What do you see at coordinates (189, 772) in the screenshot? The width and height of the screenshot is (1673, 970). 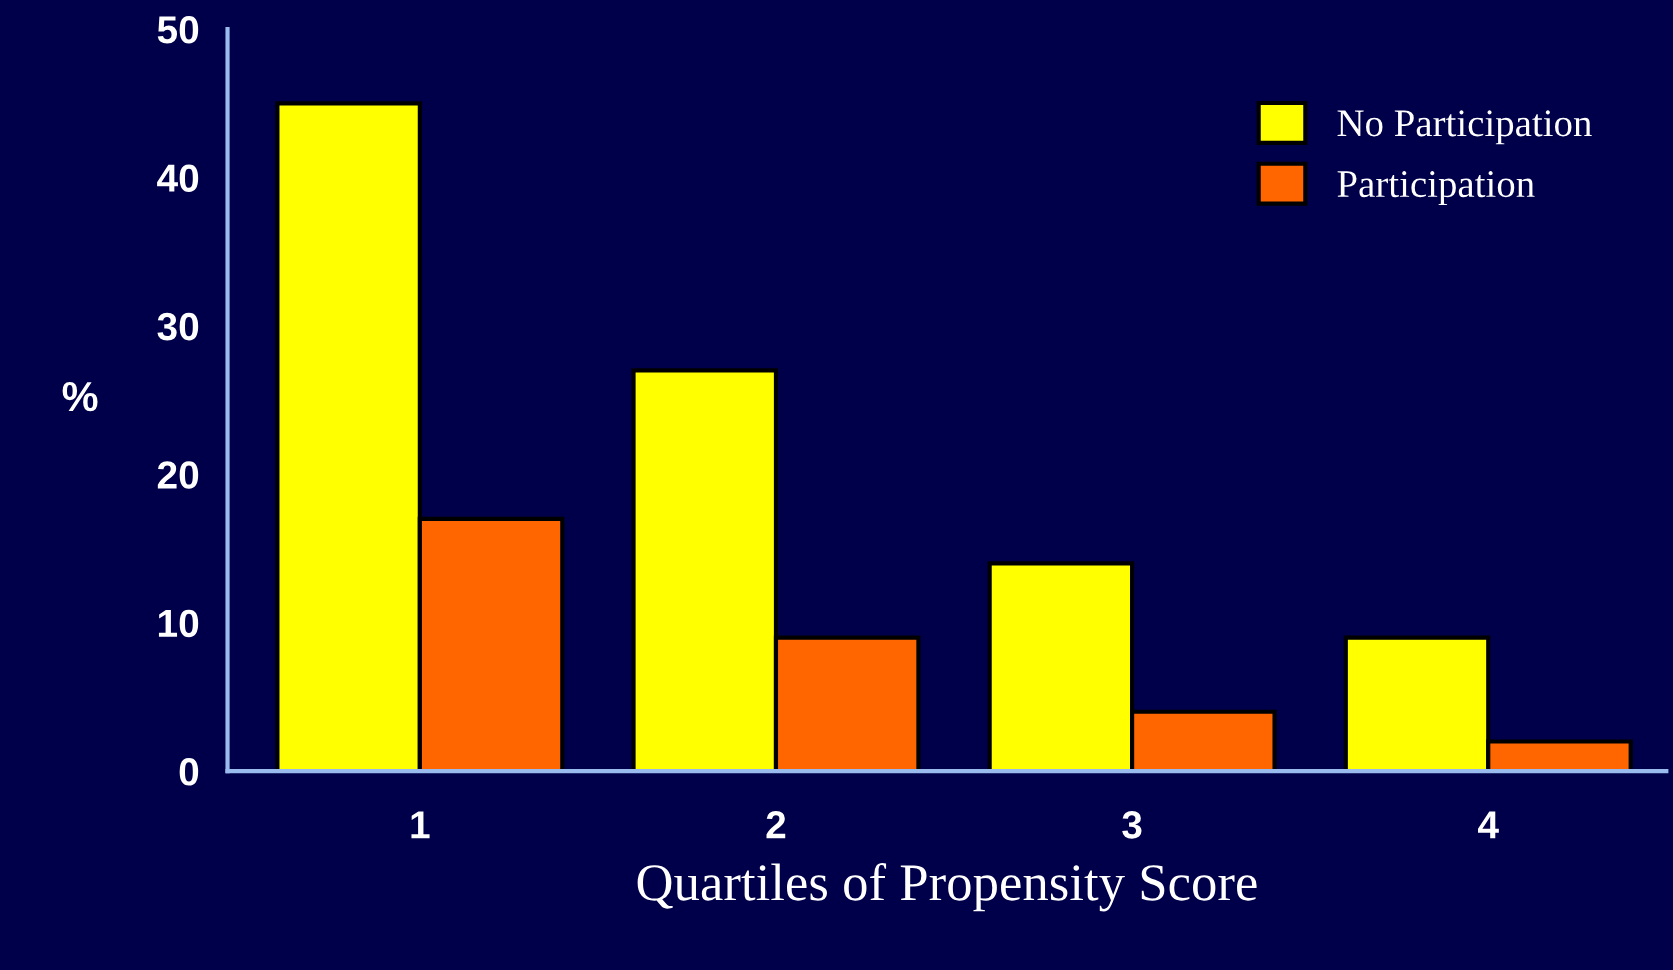 I see `y-tick-label: 0` at bounding box center [189, 772].